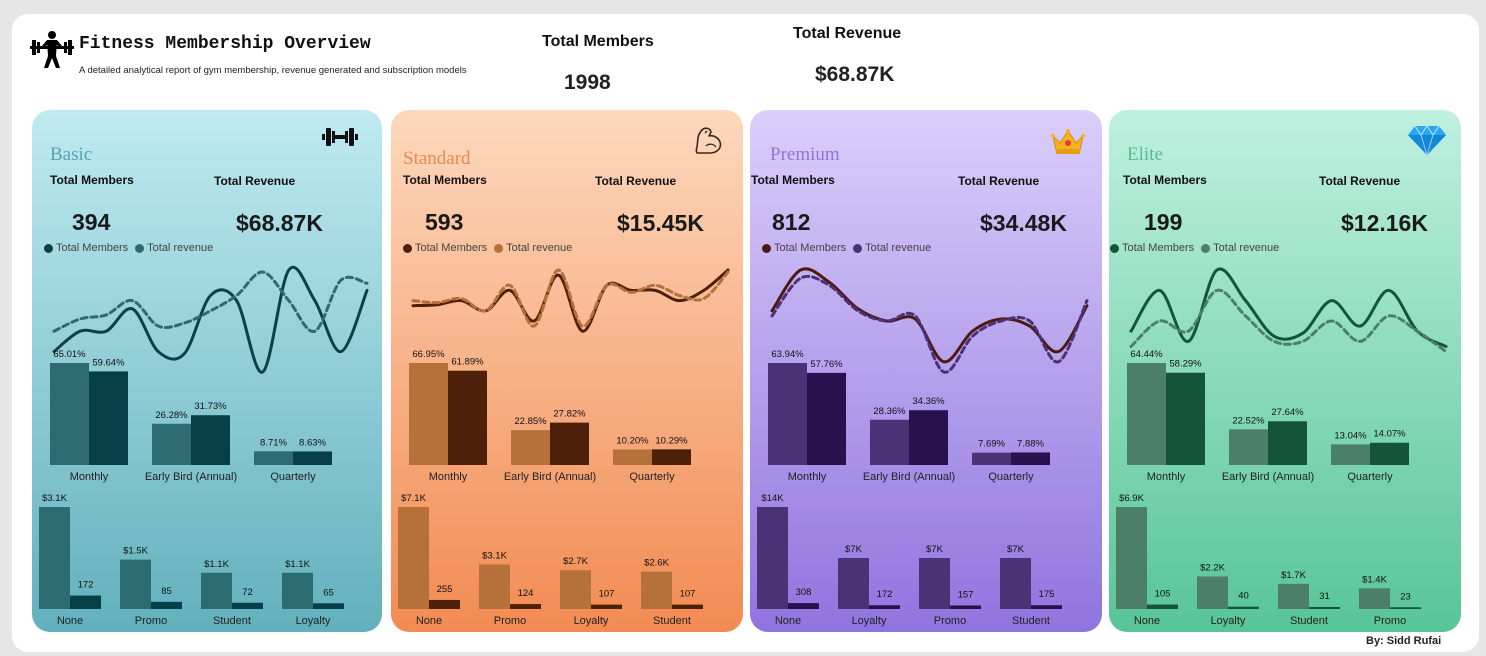  What do you see at coordinates (672, 621) in the screenshot?
I see `discount-category-label: Student` at bounding box center [672, 621].